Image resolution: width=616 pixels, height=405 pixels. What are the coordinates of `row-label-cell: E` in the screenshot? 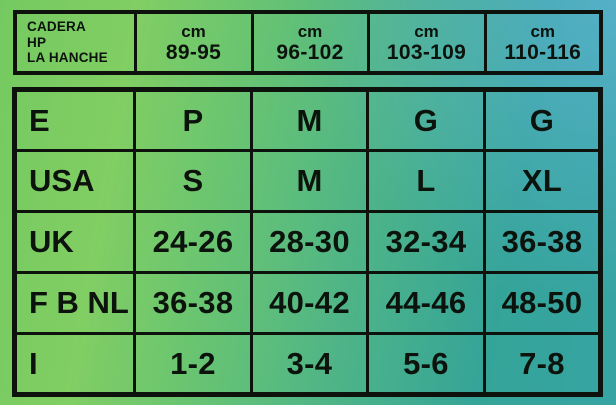 It's located at (74, 120).